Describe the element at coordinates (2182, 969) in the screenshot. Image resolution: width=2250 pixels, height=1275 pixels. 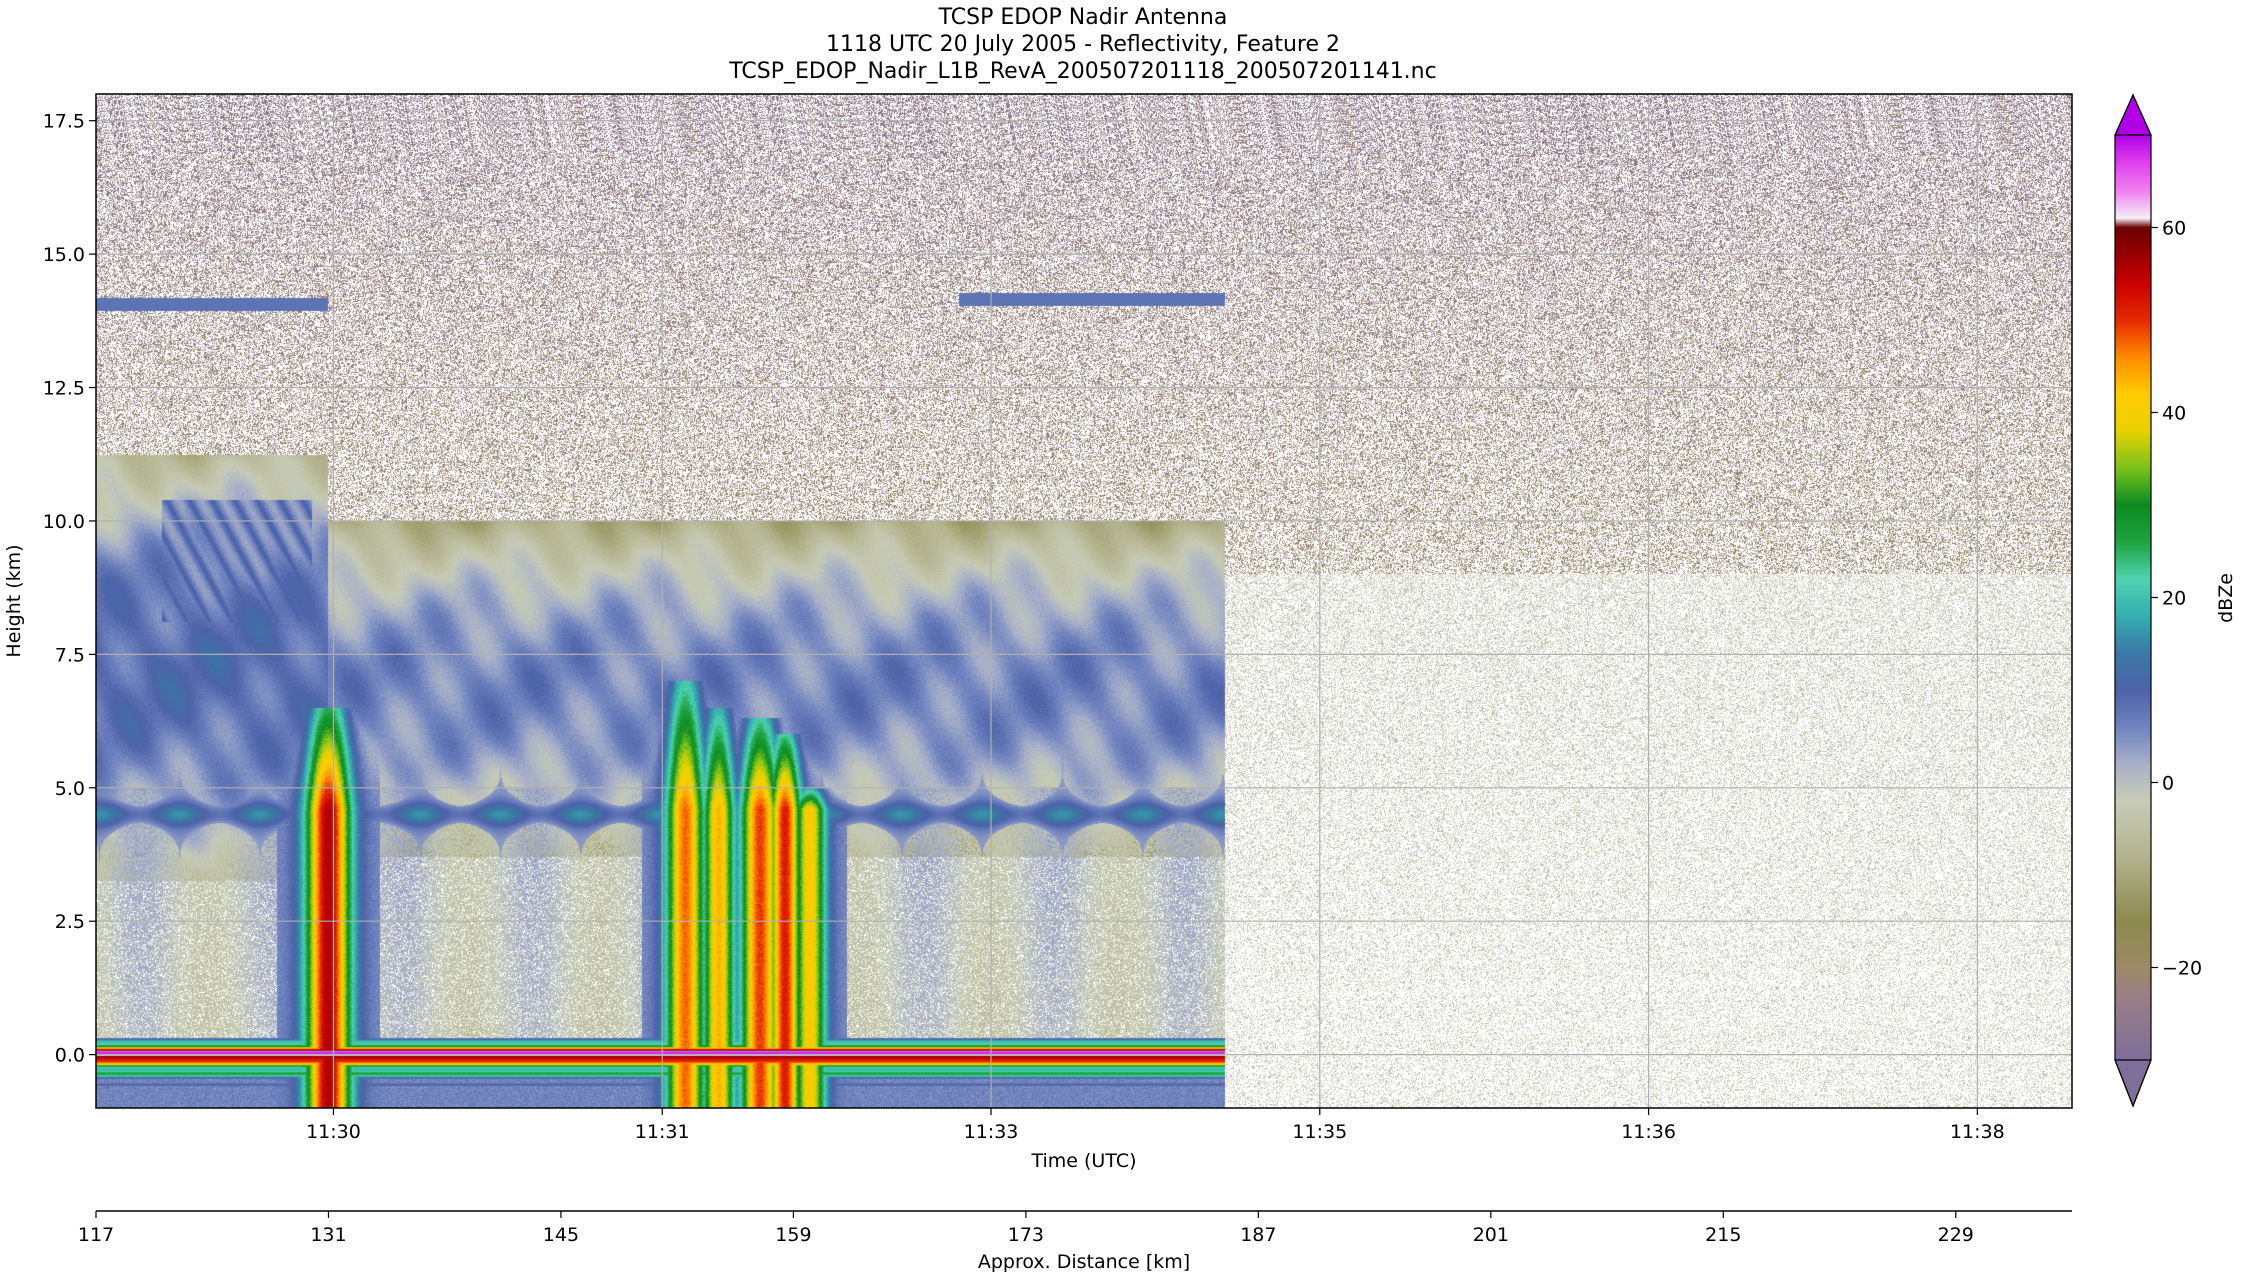
I see `colorbar-tick-label: −20` at that location.